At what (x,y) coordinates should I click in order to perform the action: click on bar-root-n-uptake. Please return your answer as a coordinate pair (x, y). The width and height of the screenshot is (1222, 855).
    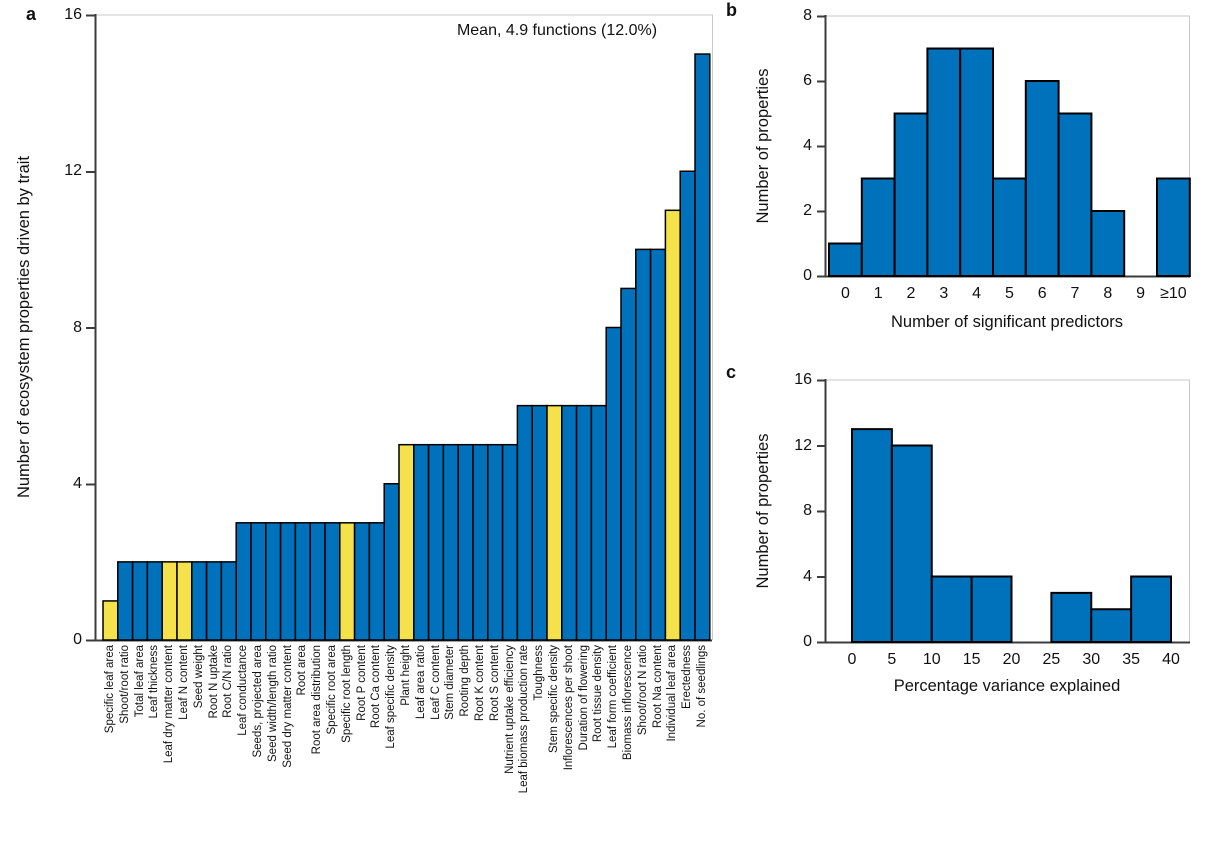
    Looking at the image, I should click on (214, 601).